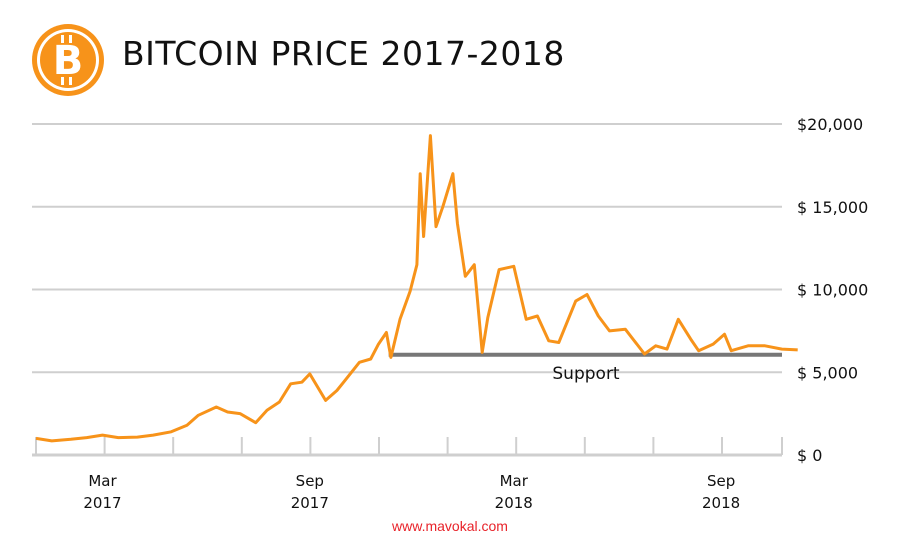 Image resolution: width=900 pixels, height=554 pixels. I want to click on bitcoin-logo-icon: B, so click(68, 60).